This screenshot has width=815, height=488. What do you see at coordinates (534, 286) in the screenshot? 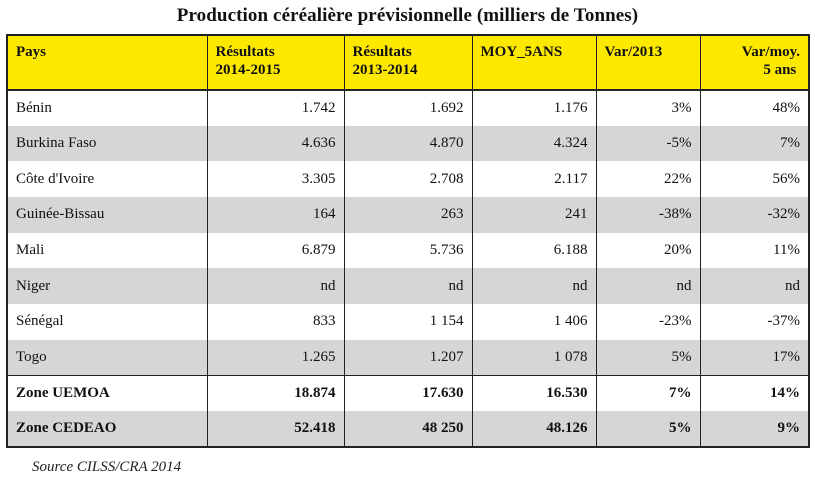
I see `cell-moy-5ans: nd` at bounding box center [534, 286].